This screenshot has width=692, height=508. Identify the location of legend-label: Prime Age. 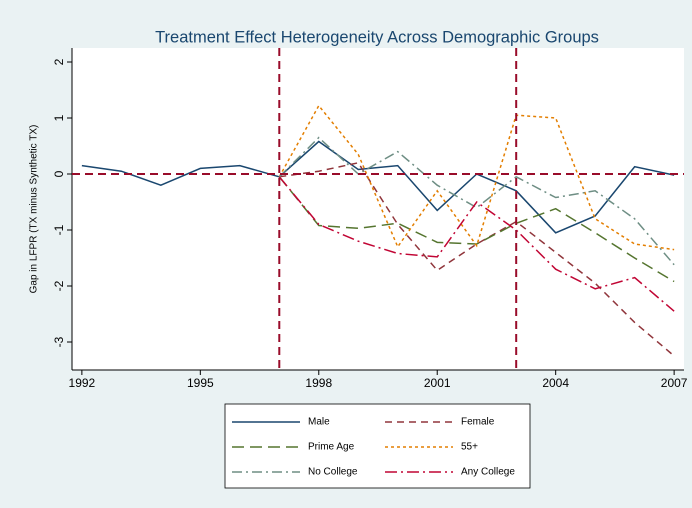
(331, 447).